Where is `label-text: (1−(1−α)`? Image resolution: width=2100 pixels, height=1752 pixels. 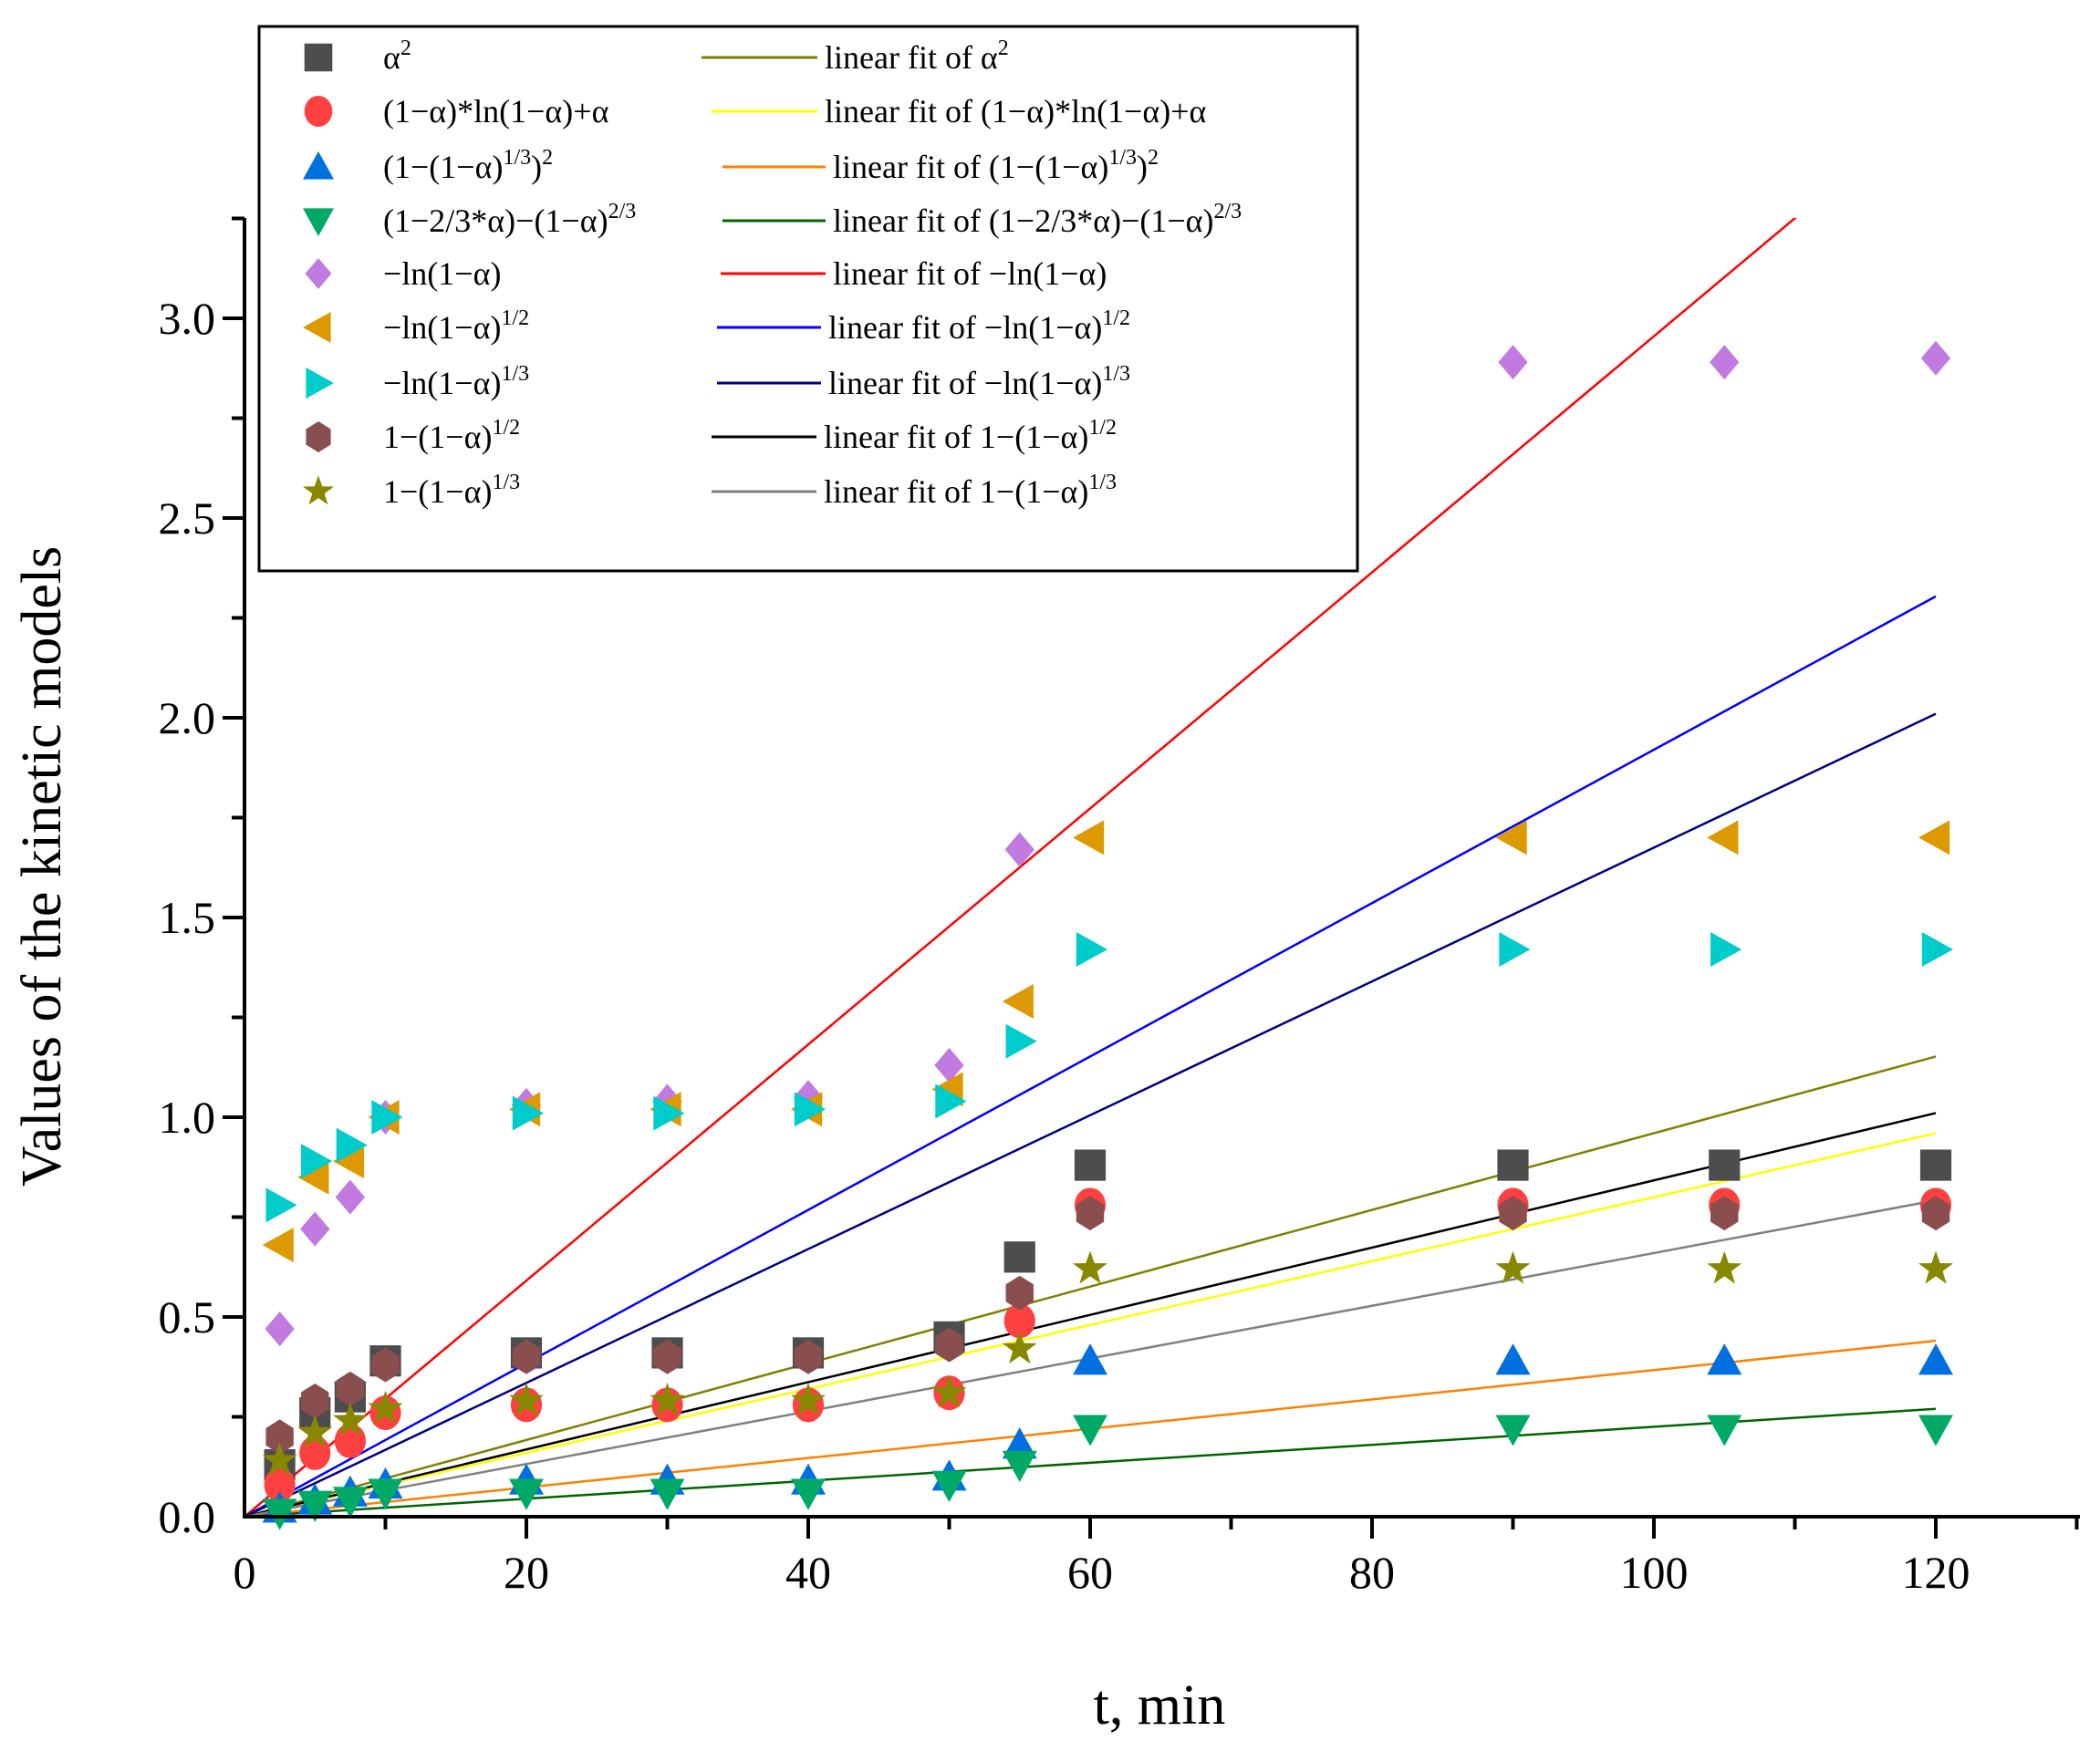 label-text: (1−(1−α) is located at coordinates (443, 167).